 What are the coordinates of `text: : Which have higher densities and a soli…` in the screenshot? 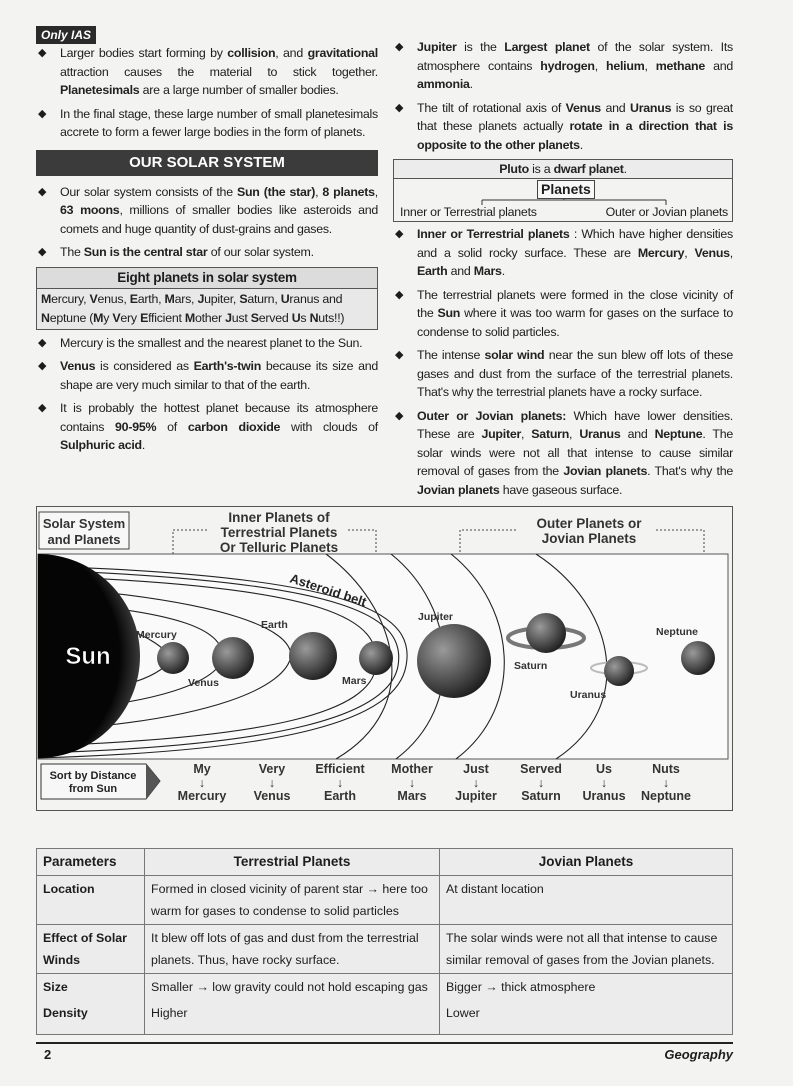 It's located at (575, 243).